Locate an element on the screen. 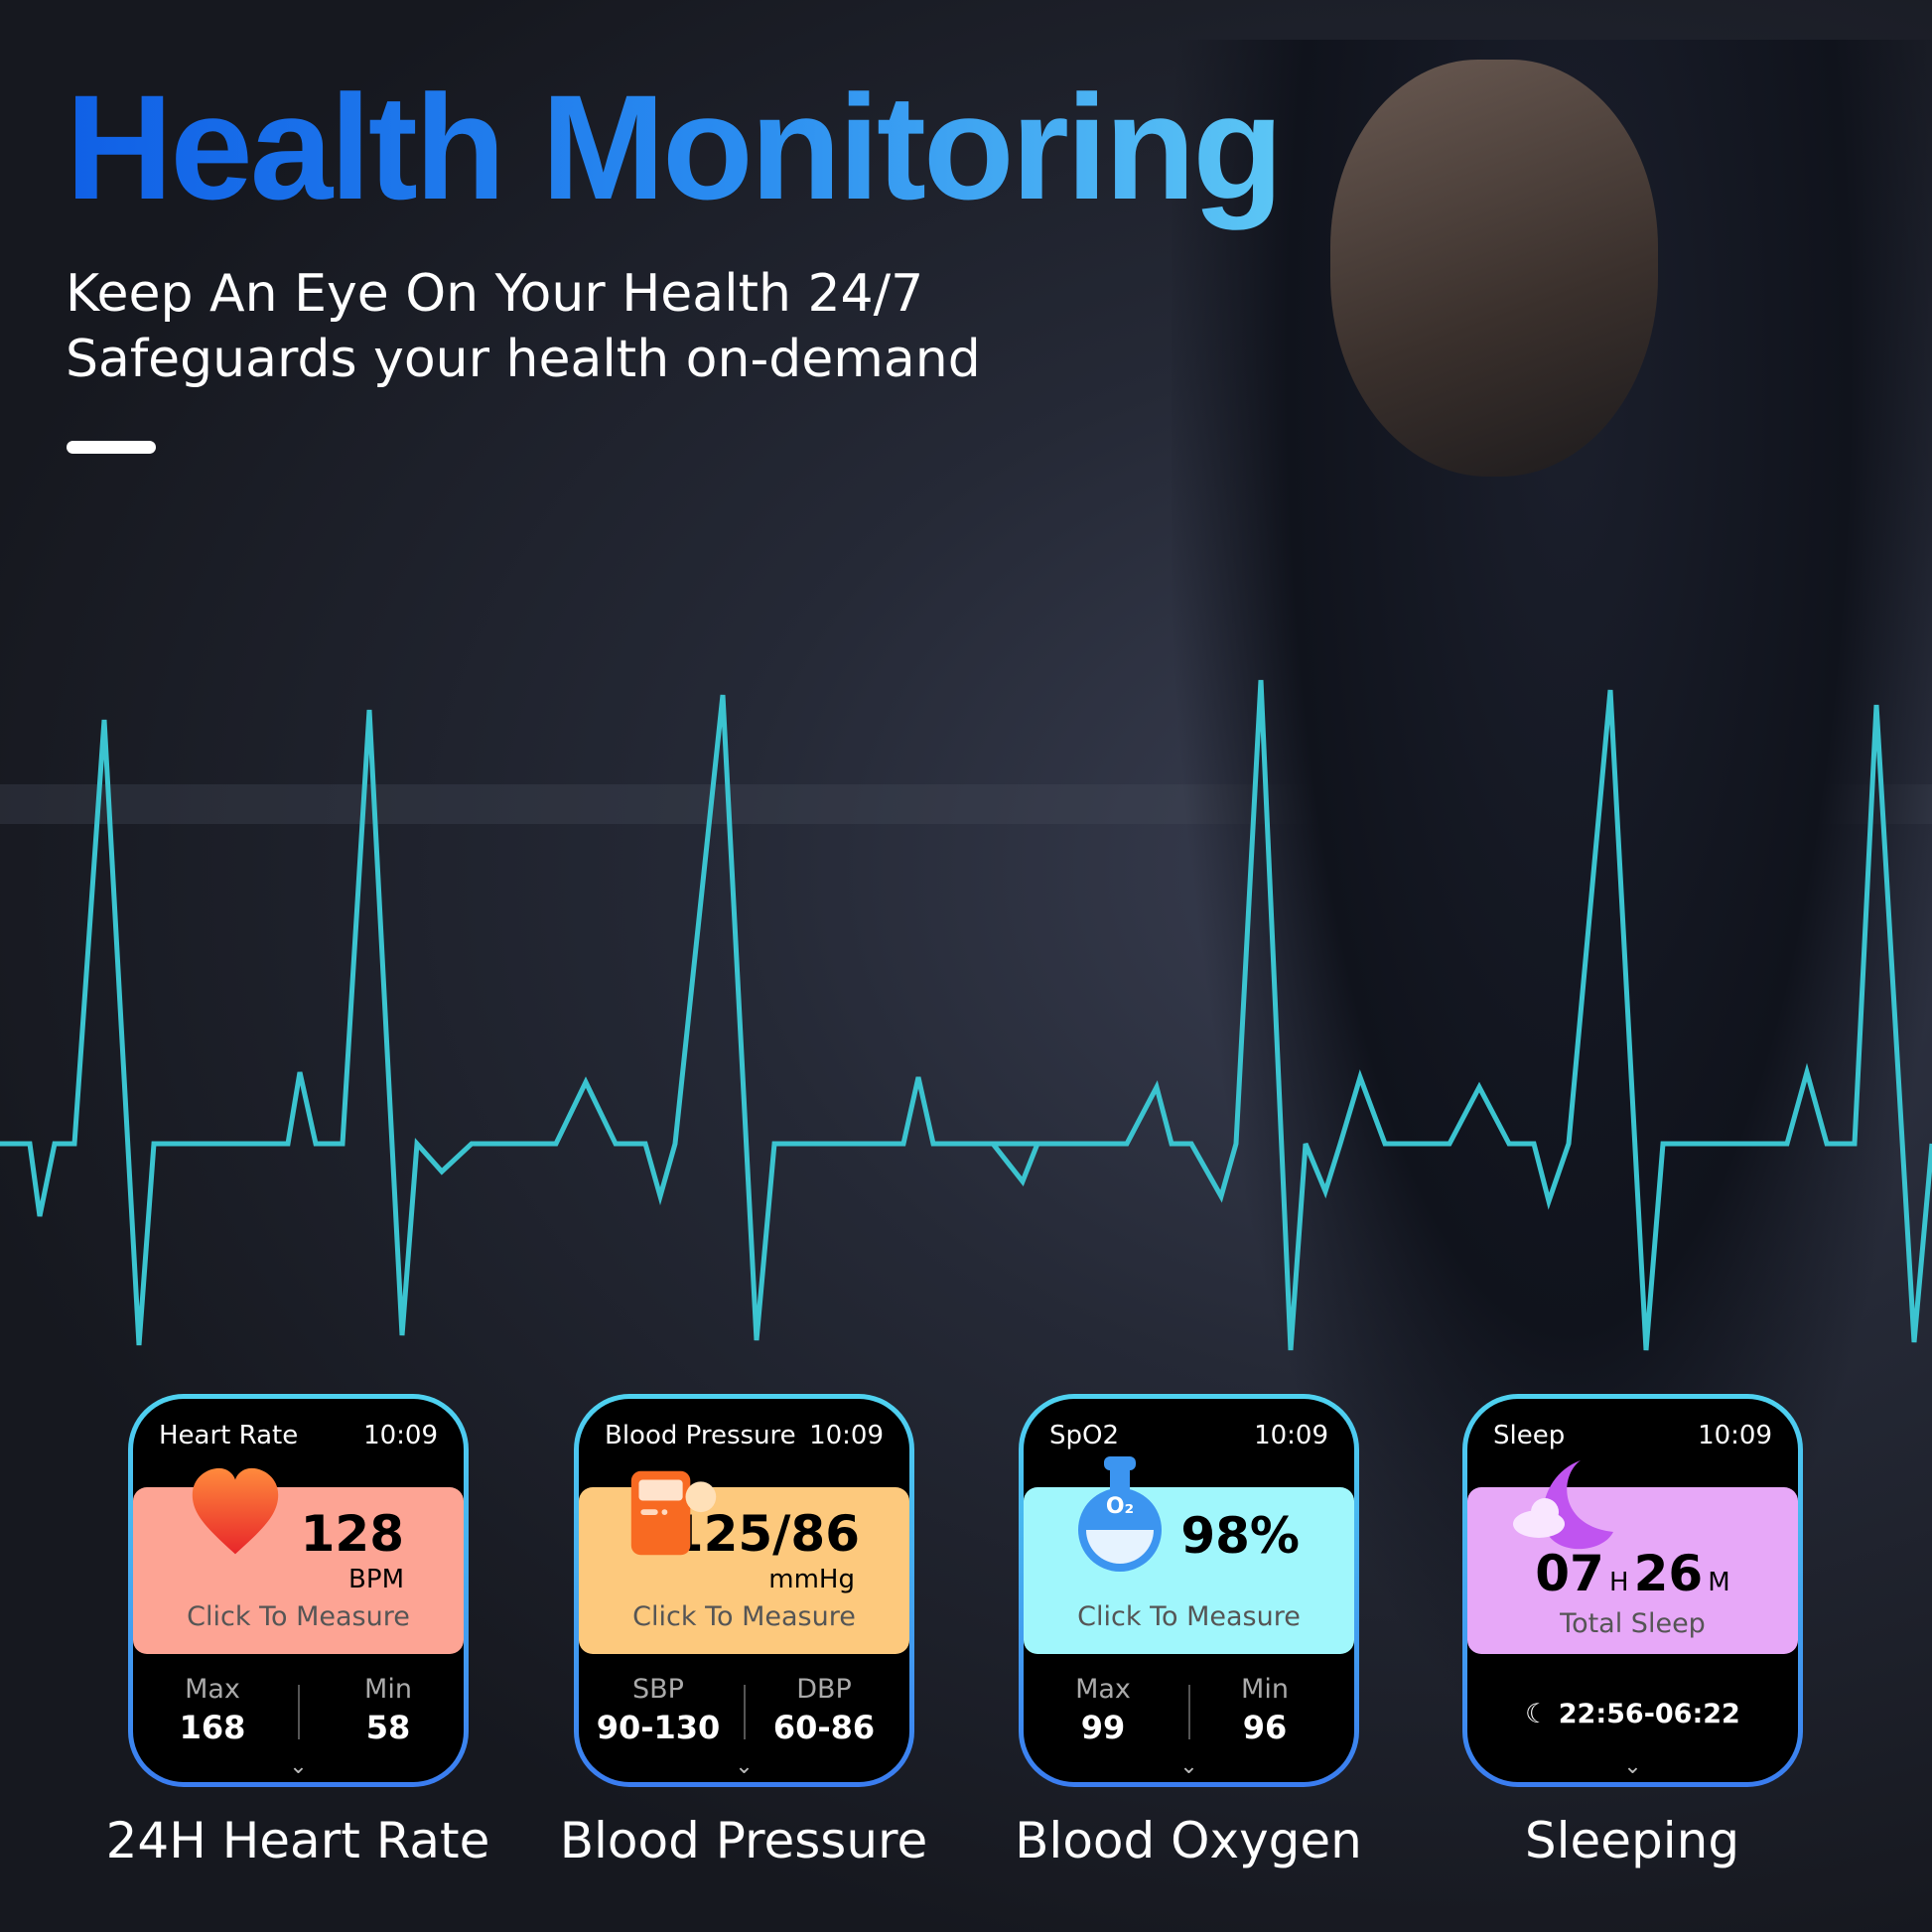  page-title: Health Monitoring is located at coordinates (675, 148).